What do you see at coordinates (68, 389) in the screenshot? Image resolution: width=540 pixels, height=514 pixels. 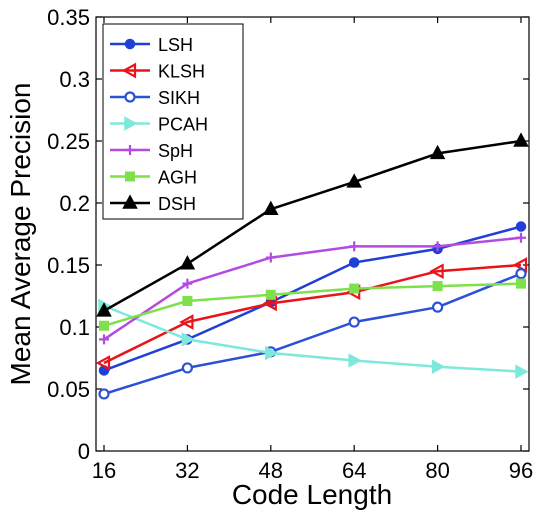 I see `y-tick-label: 0.05` at bounding box center [68, 389].